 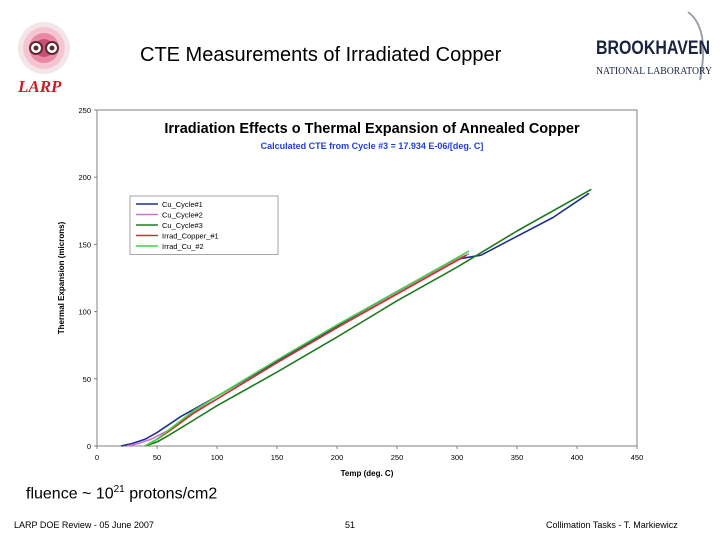 I want to click on fluence-note: fluence ~ 1021 protons/cm2, so click(x=121, y=493).